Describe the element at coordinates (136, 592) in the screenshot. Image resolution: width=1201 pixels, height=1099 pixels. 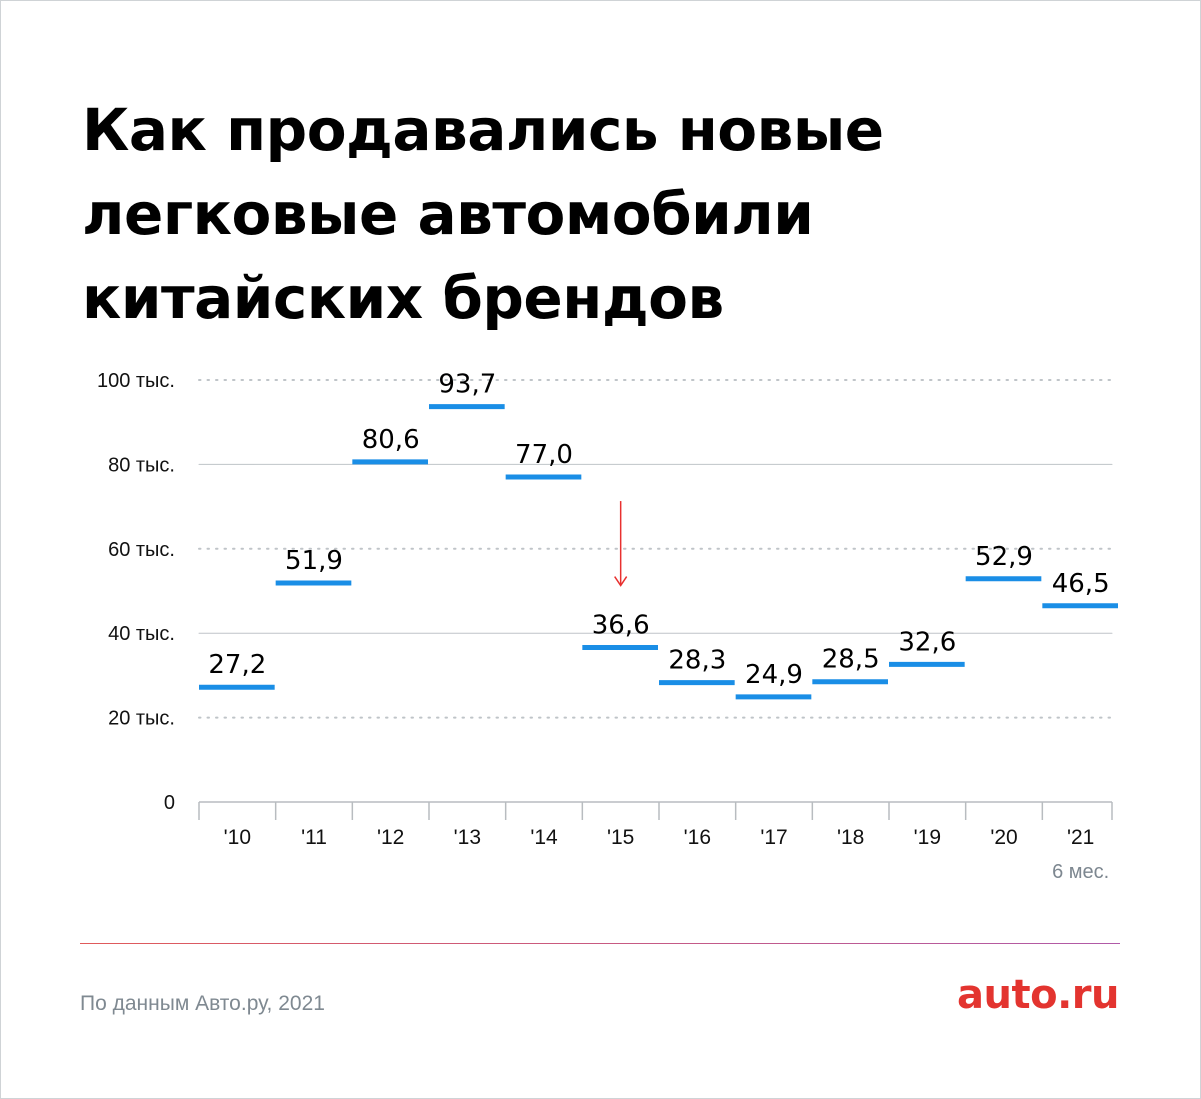
I see `y-axis-ticks: 0 20 тыс. 40 тыс. 60 тыс. 80 тыс. 100 тыс.` at that location.